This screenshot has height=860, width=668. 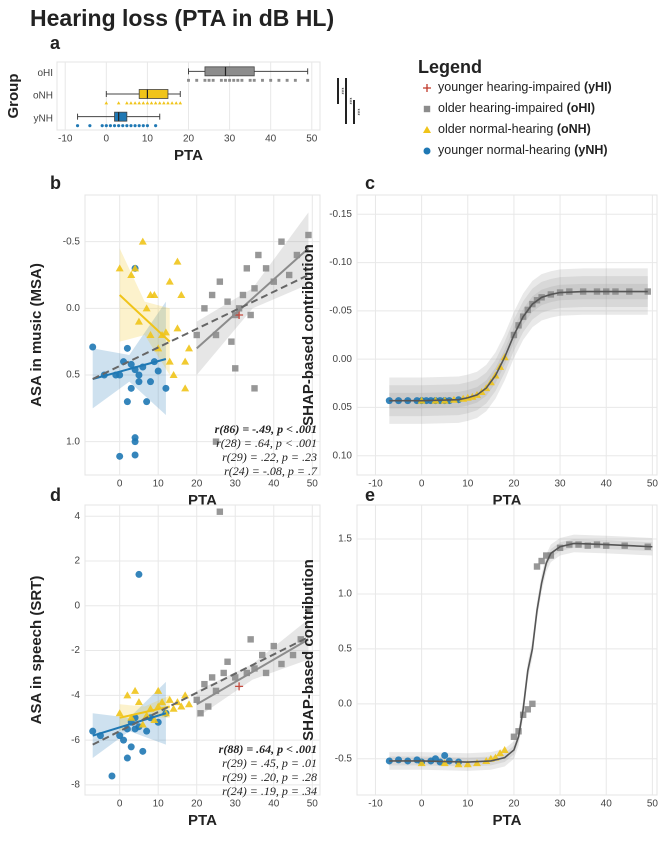 What do you see at coordinates (269, 457) in the screenshot?
I see `stat-annotation: r(29) = .22, p = .23` at bounding box center [269, 457].